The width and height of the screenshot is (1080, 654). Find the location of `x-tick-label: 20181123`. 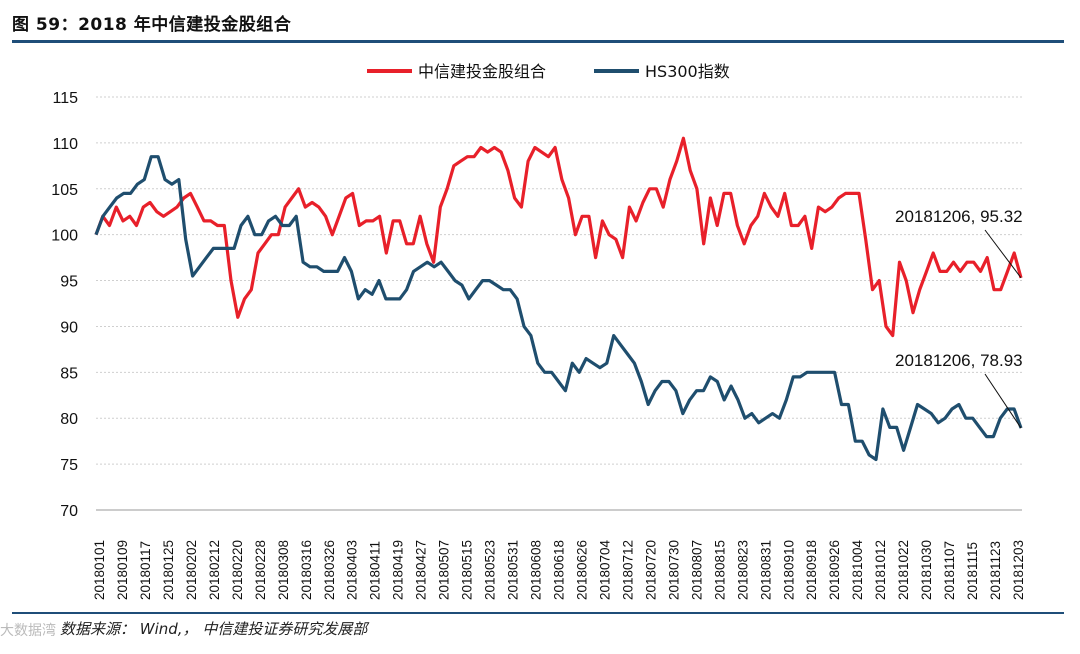

x-tick-label: 20181123 is located at coordinates (995, 570).